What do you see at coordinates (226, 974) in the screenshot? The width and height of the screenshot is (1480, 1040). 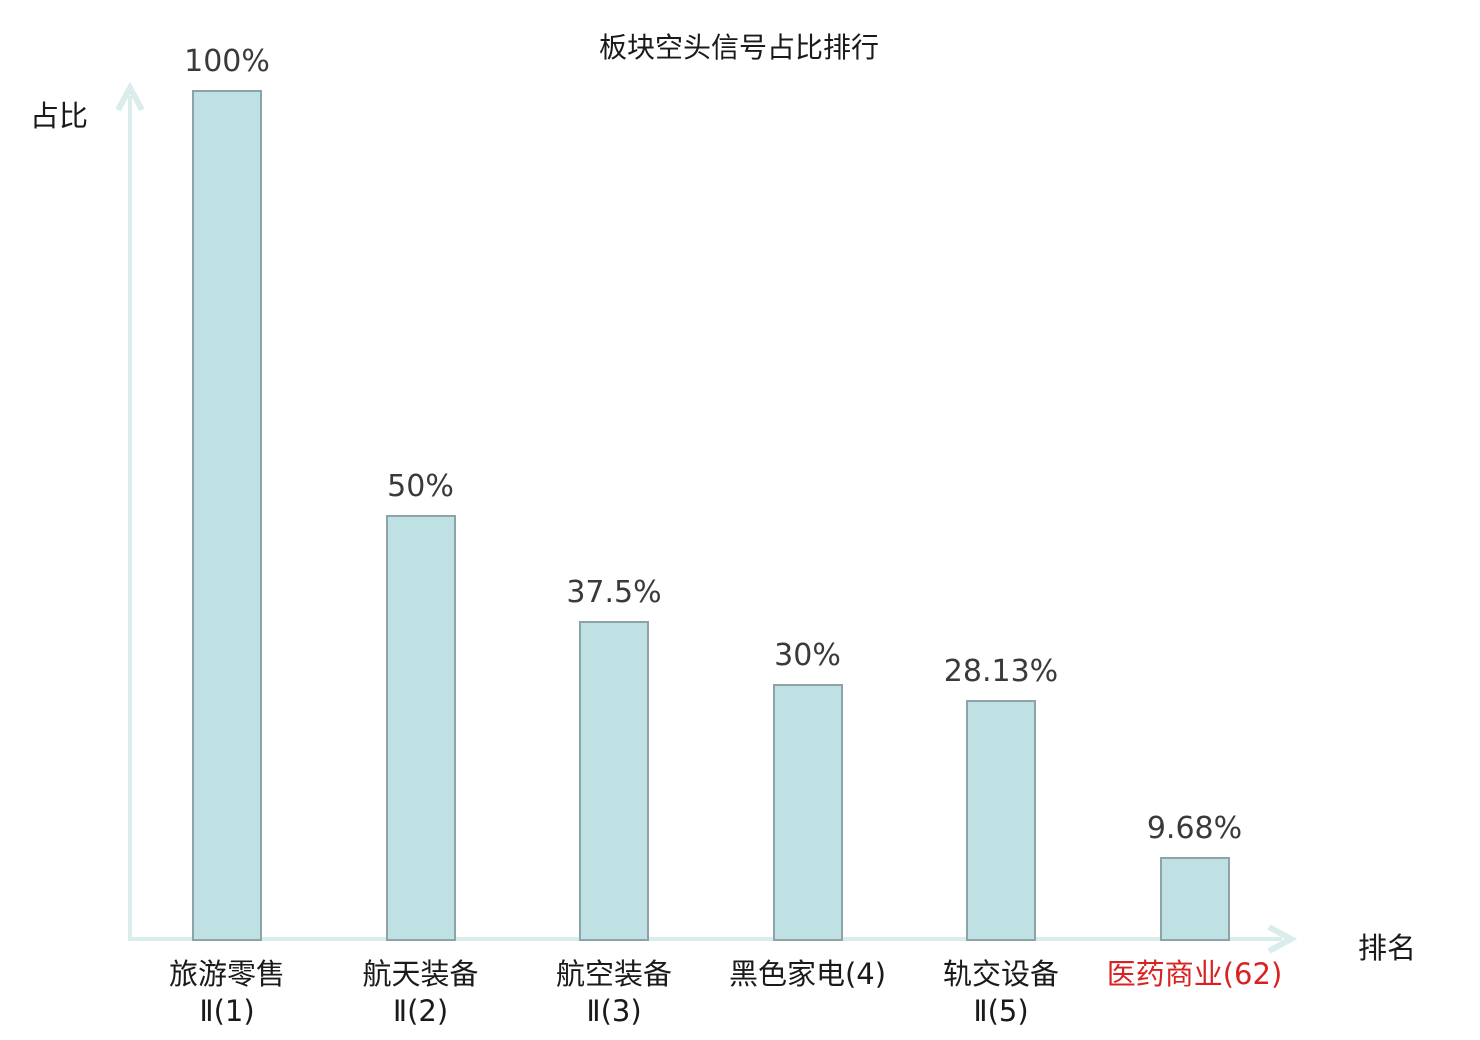 I see `bar-category-line1: 旅游零售` at bounding box center [226, 974].